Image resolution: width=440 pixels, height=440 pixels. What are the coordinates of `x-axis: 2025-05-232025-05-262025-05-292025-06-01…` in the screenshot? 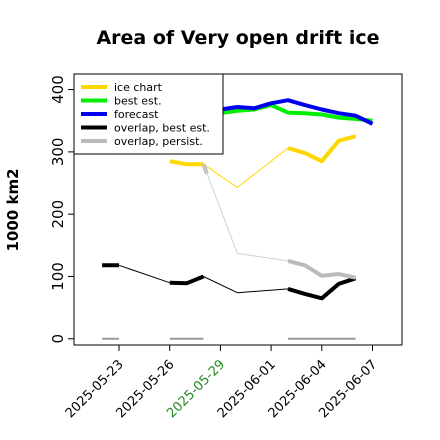 It's located at (221, 383).